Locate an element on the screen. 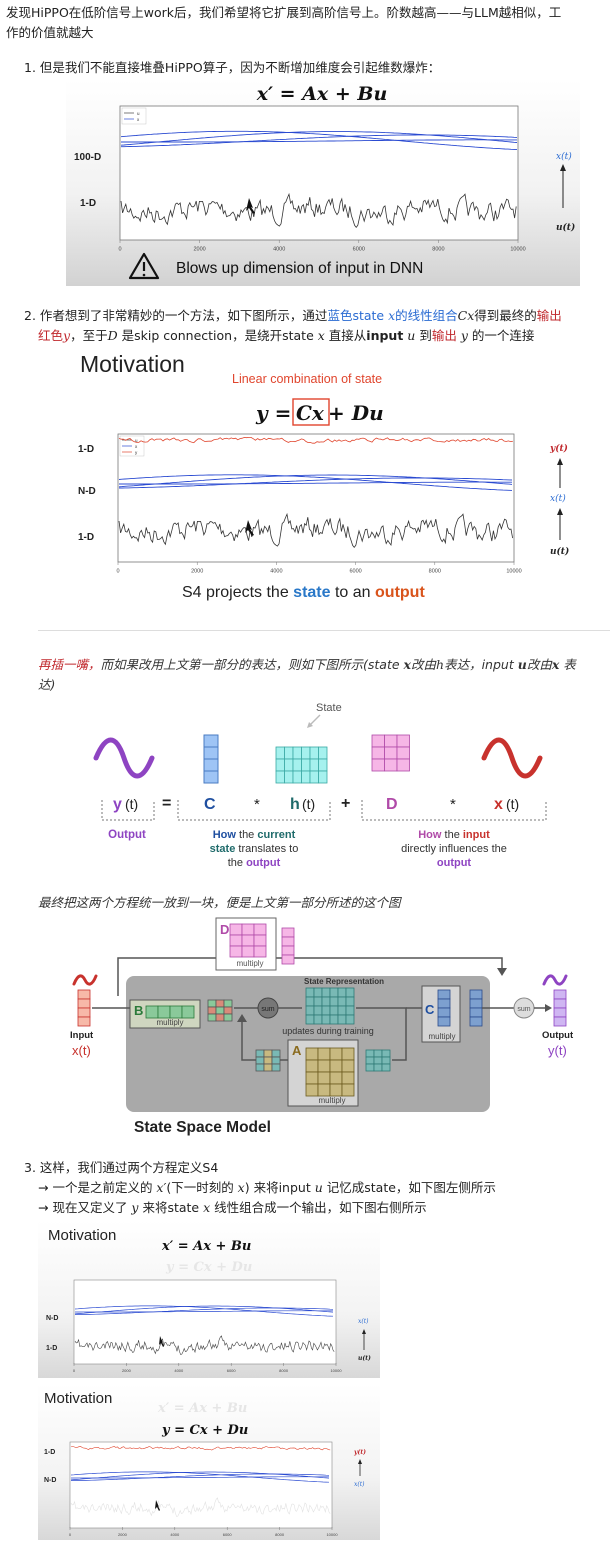 The height and width of the screenshot is (1546, 614). math-y: y is located at coordinates (67, 335).